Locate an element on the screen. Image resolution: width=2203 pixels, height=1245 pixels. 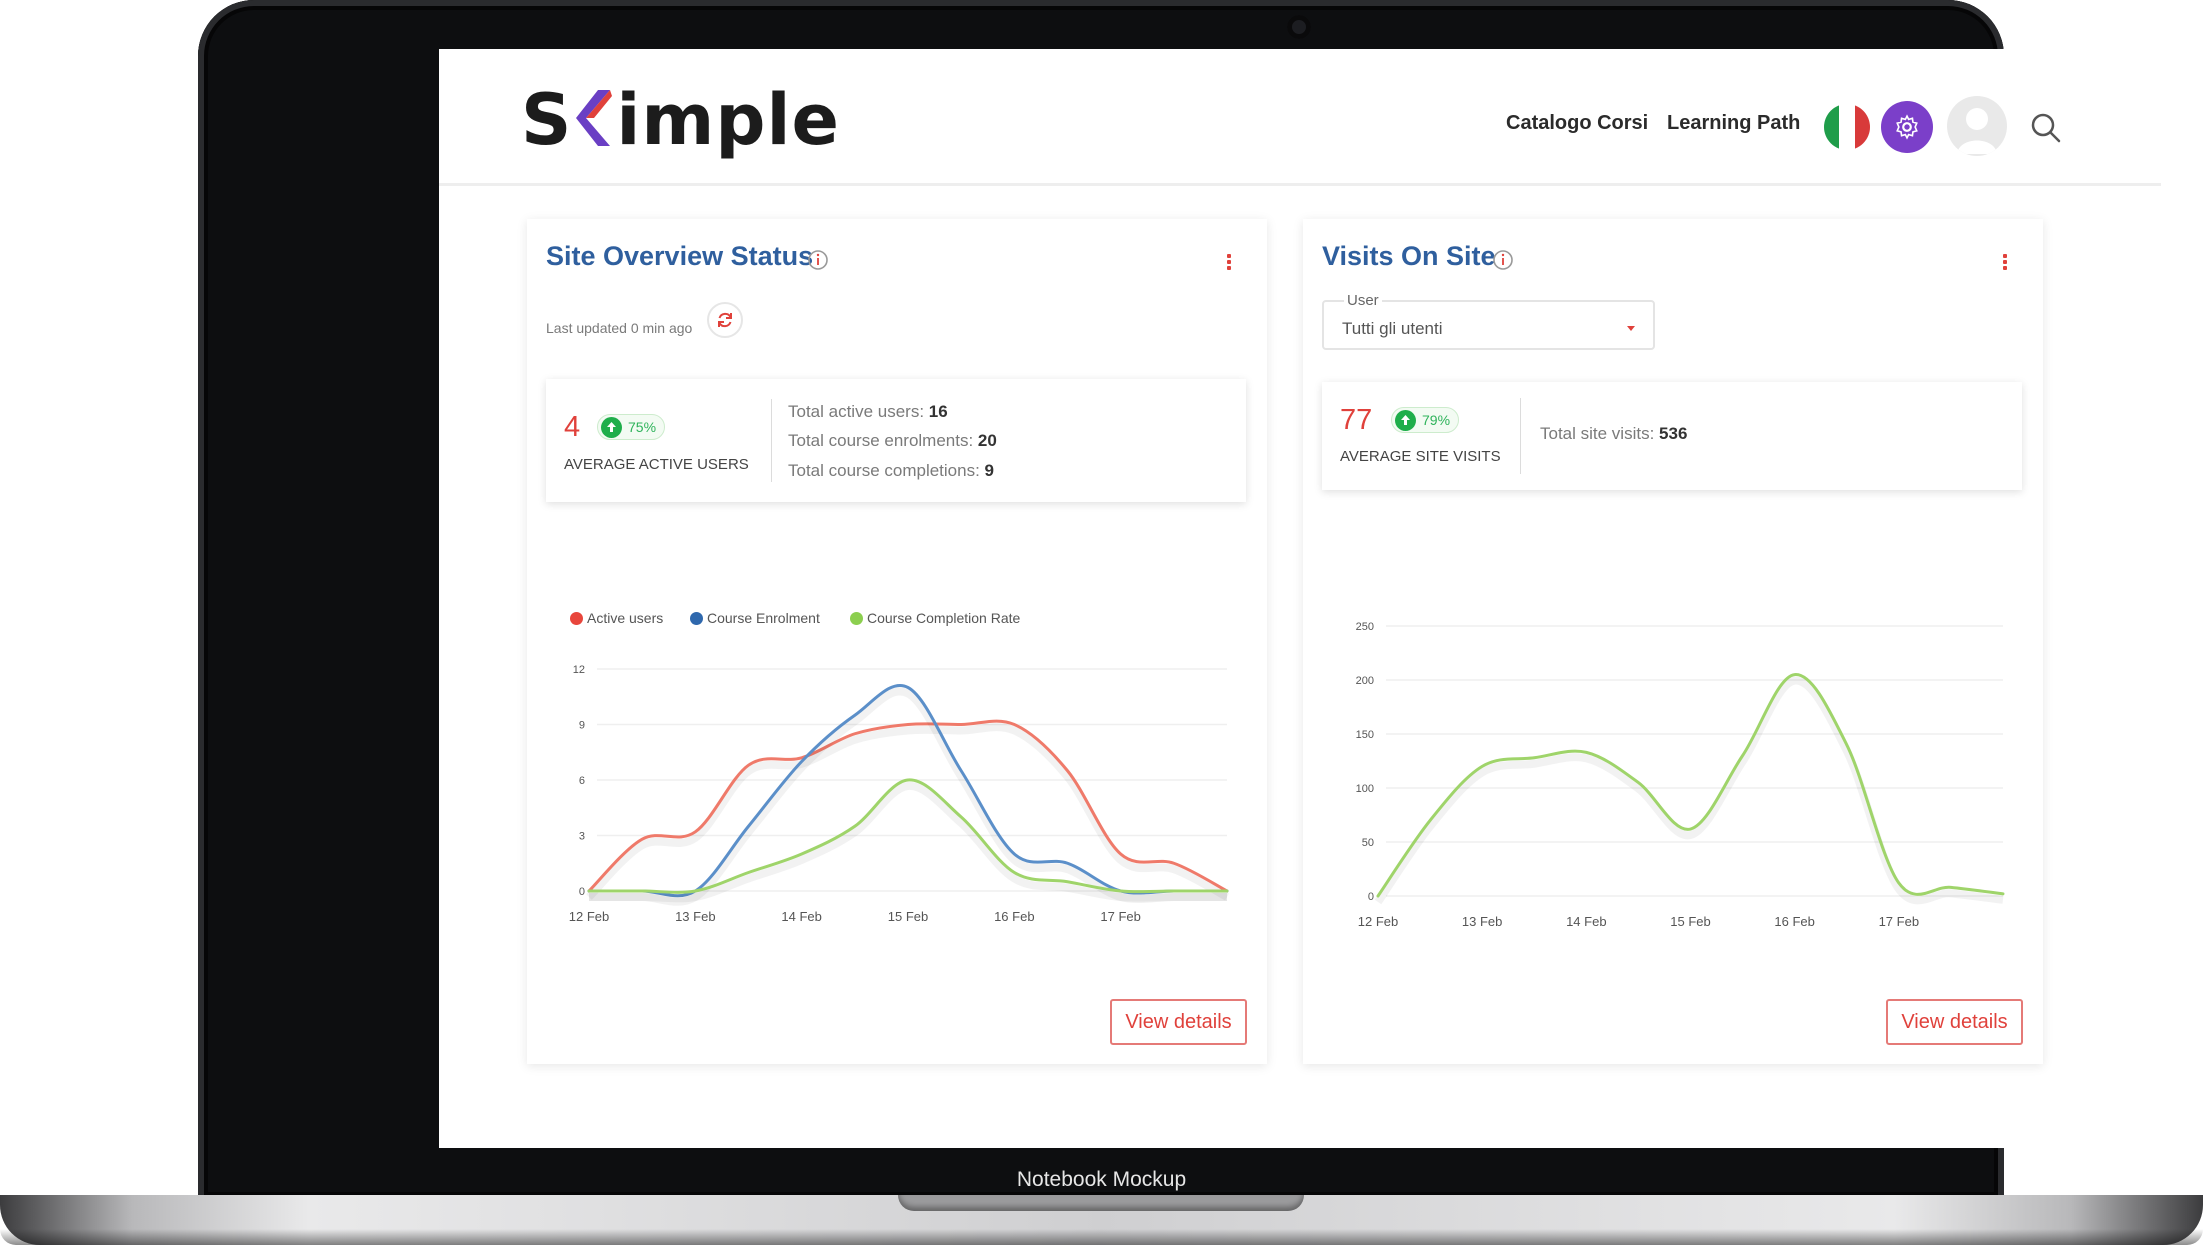
logo-prefix: S is located at coordinates (547, 120).